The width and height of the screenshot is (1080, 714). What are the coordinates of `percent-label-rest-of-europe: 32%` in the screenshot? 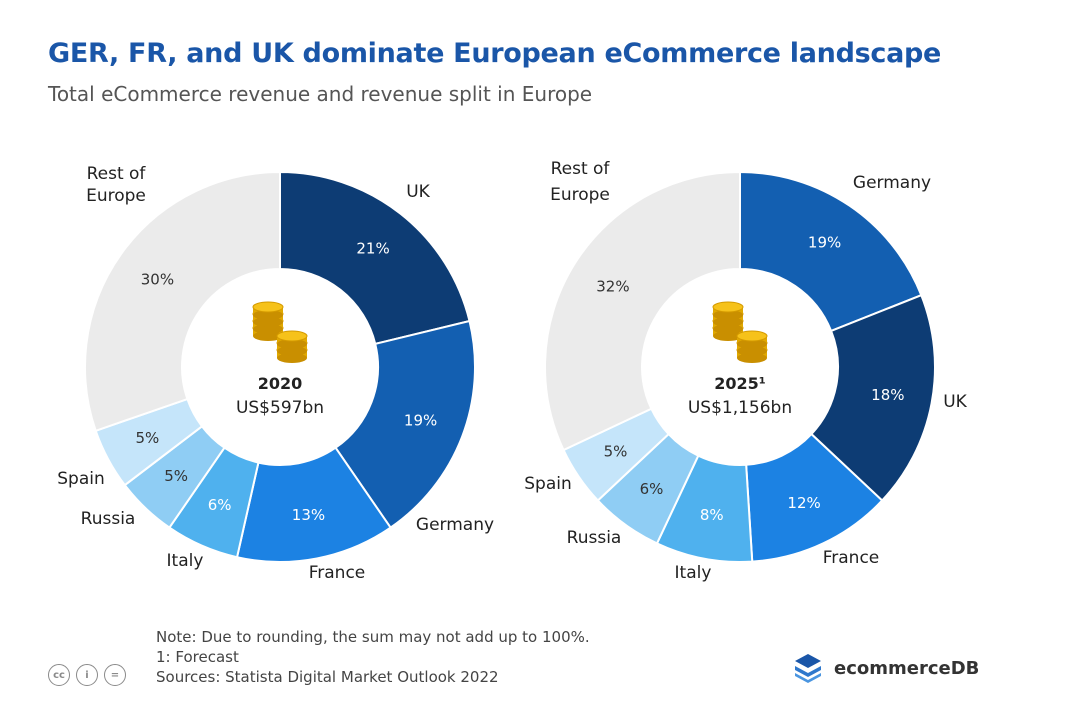 It's located at (612, 286).